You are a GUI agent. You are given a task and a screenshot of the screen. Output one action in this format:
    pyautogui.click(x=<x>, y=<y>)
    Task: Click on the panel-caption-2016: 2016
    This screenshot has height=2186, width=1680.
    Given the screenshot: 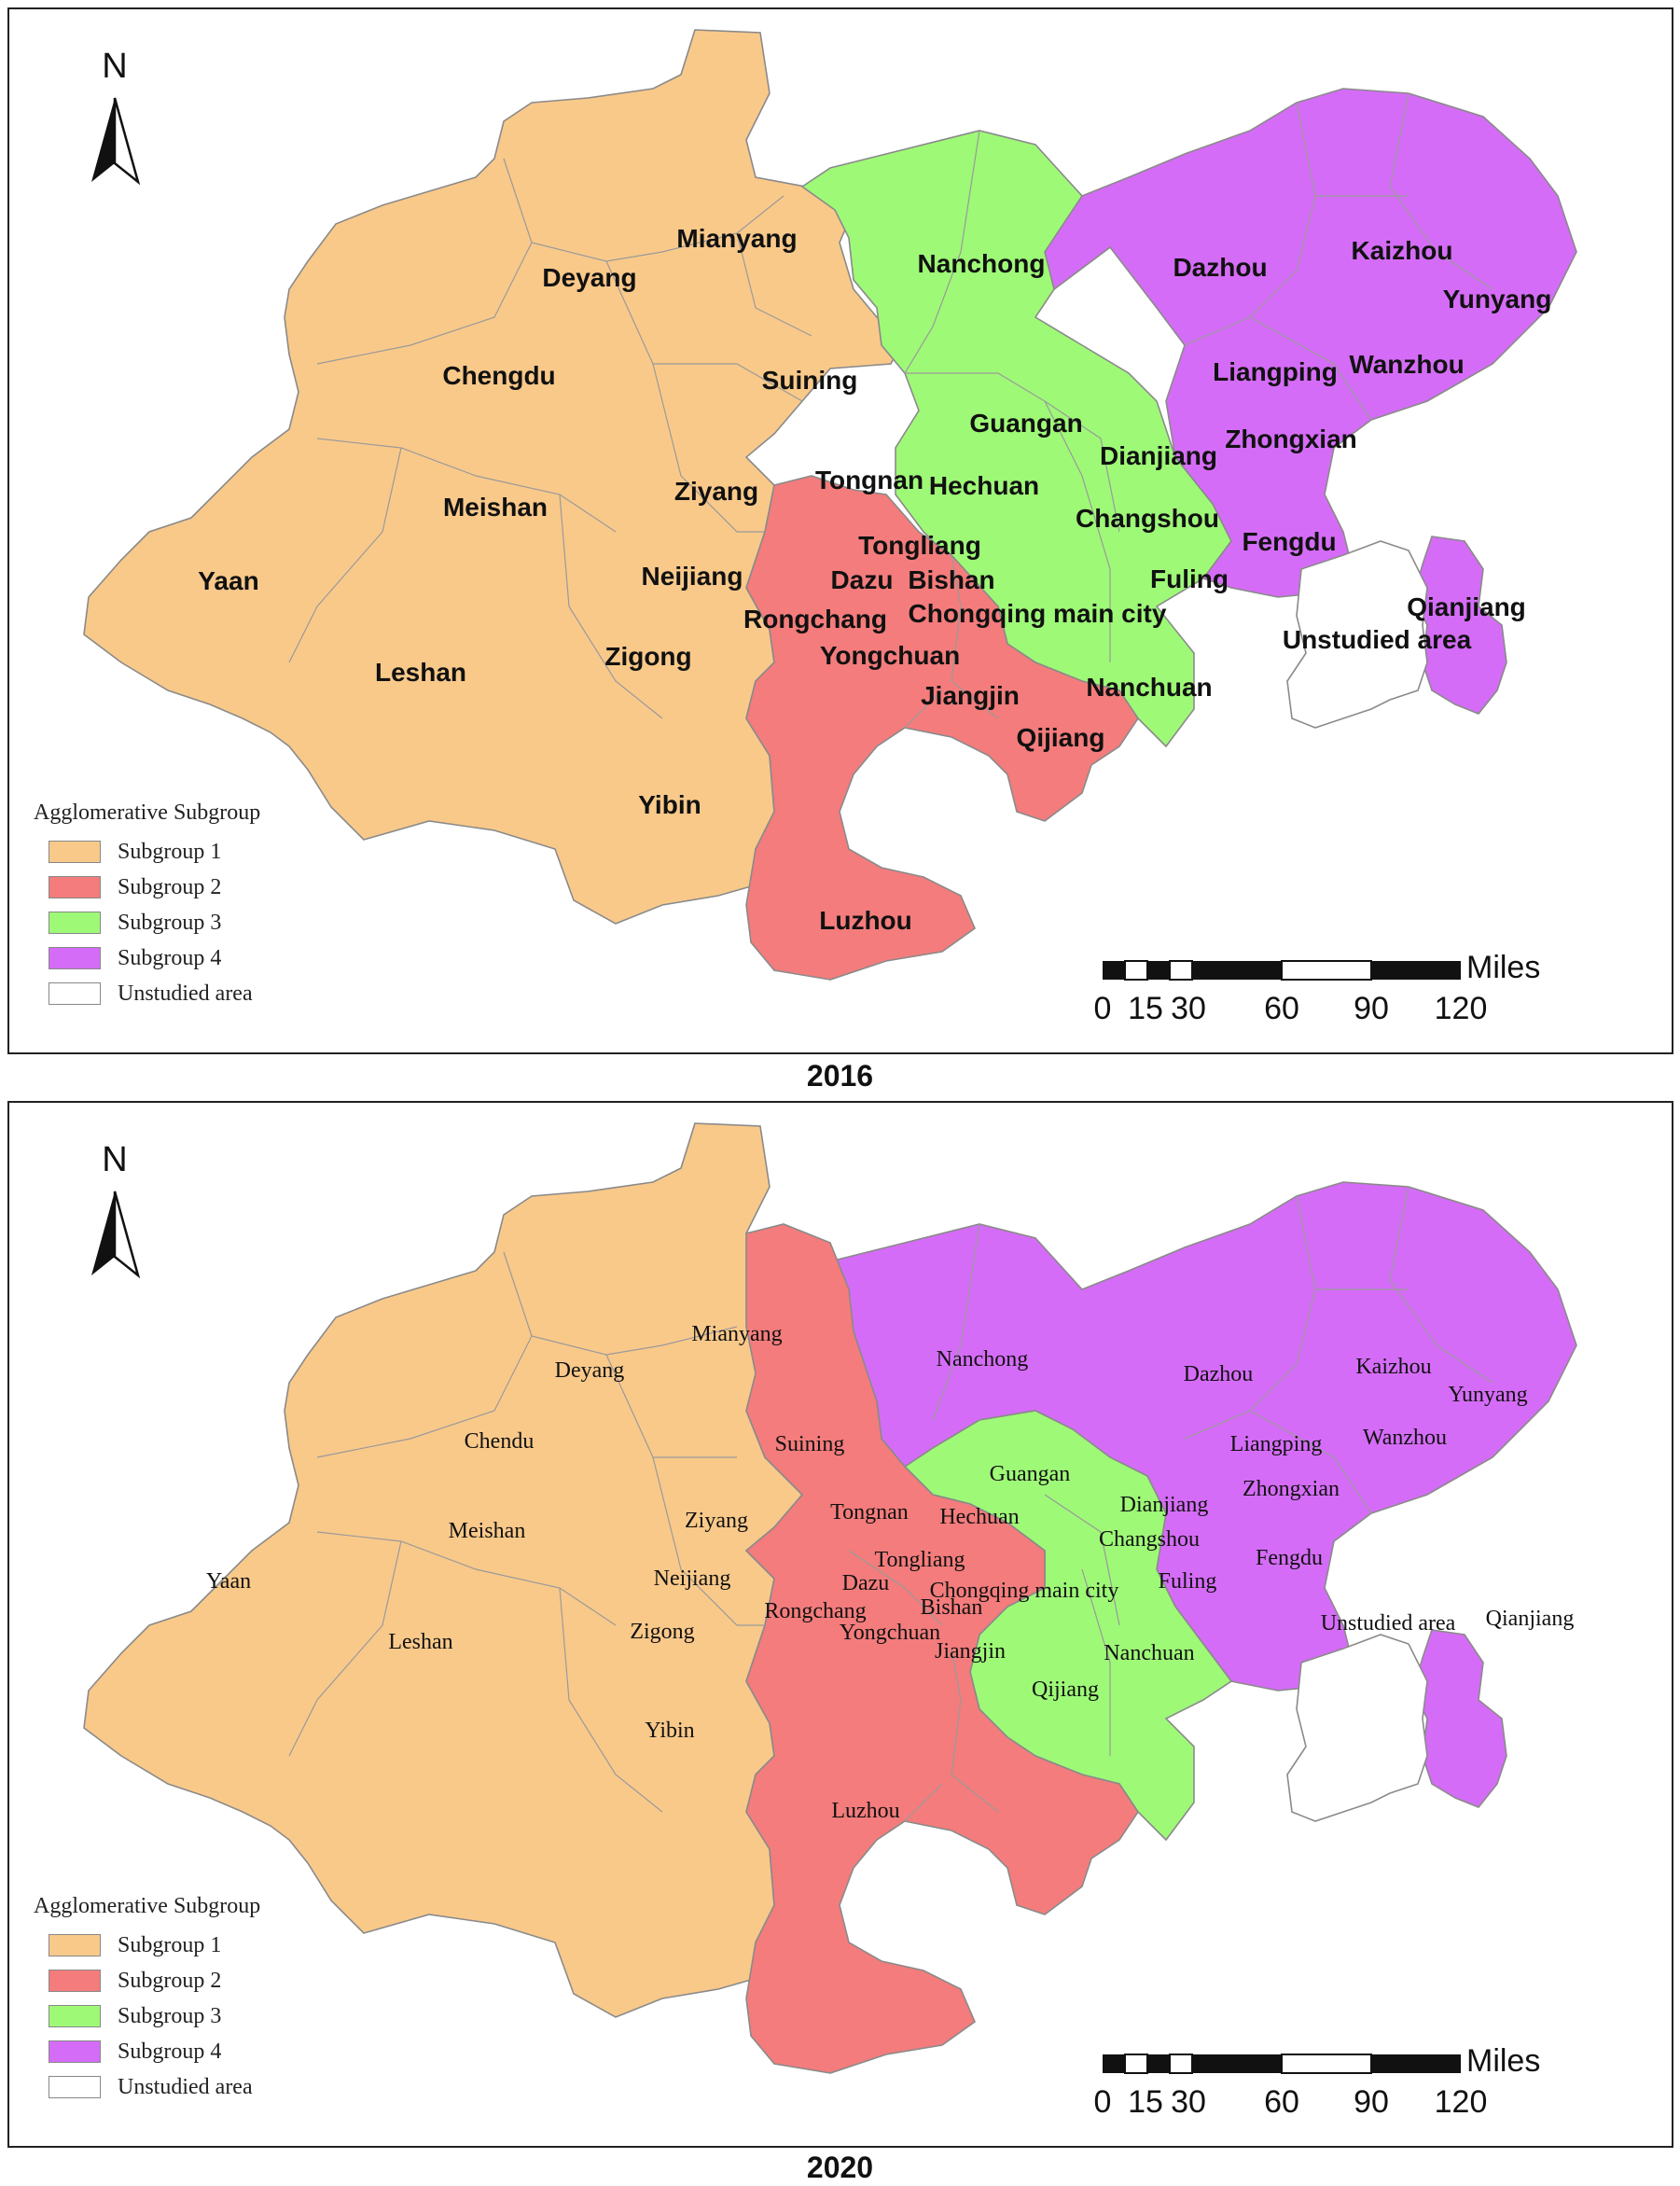 What is the action you would take?
    pyautogui.click(x=840, y=1076)
    